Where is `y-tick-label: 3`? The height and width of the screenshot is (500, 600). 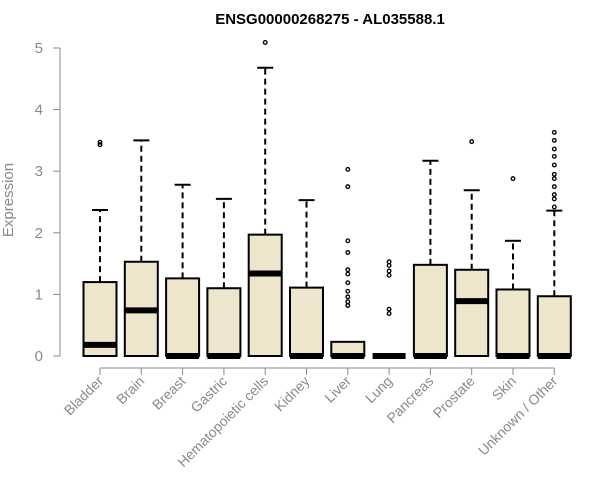
y-tick-label: 3 is located at coordinates (39, 171).